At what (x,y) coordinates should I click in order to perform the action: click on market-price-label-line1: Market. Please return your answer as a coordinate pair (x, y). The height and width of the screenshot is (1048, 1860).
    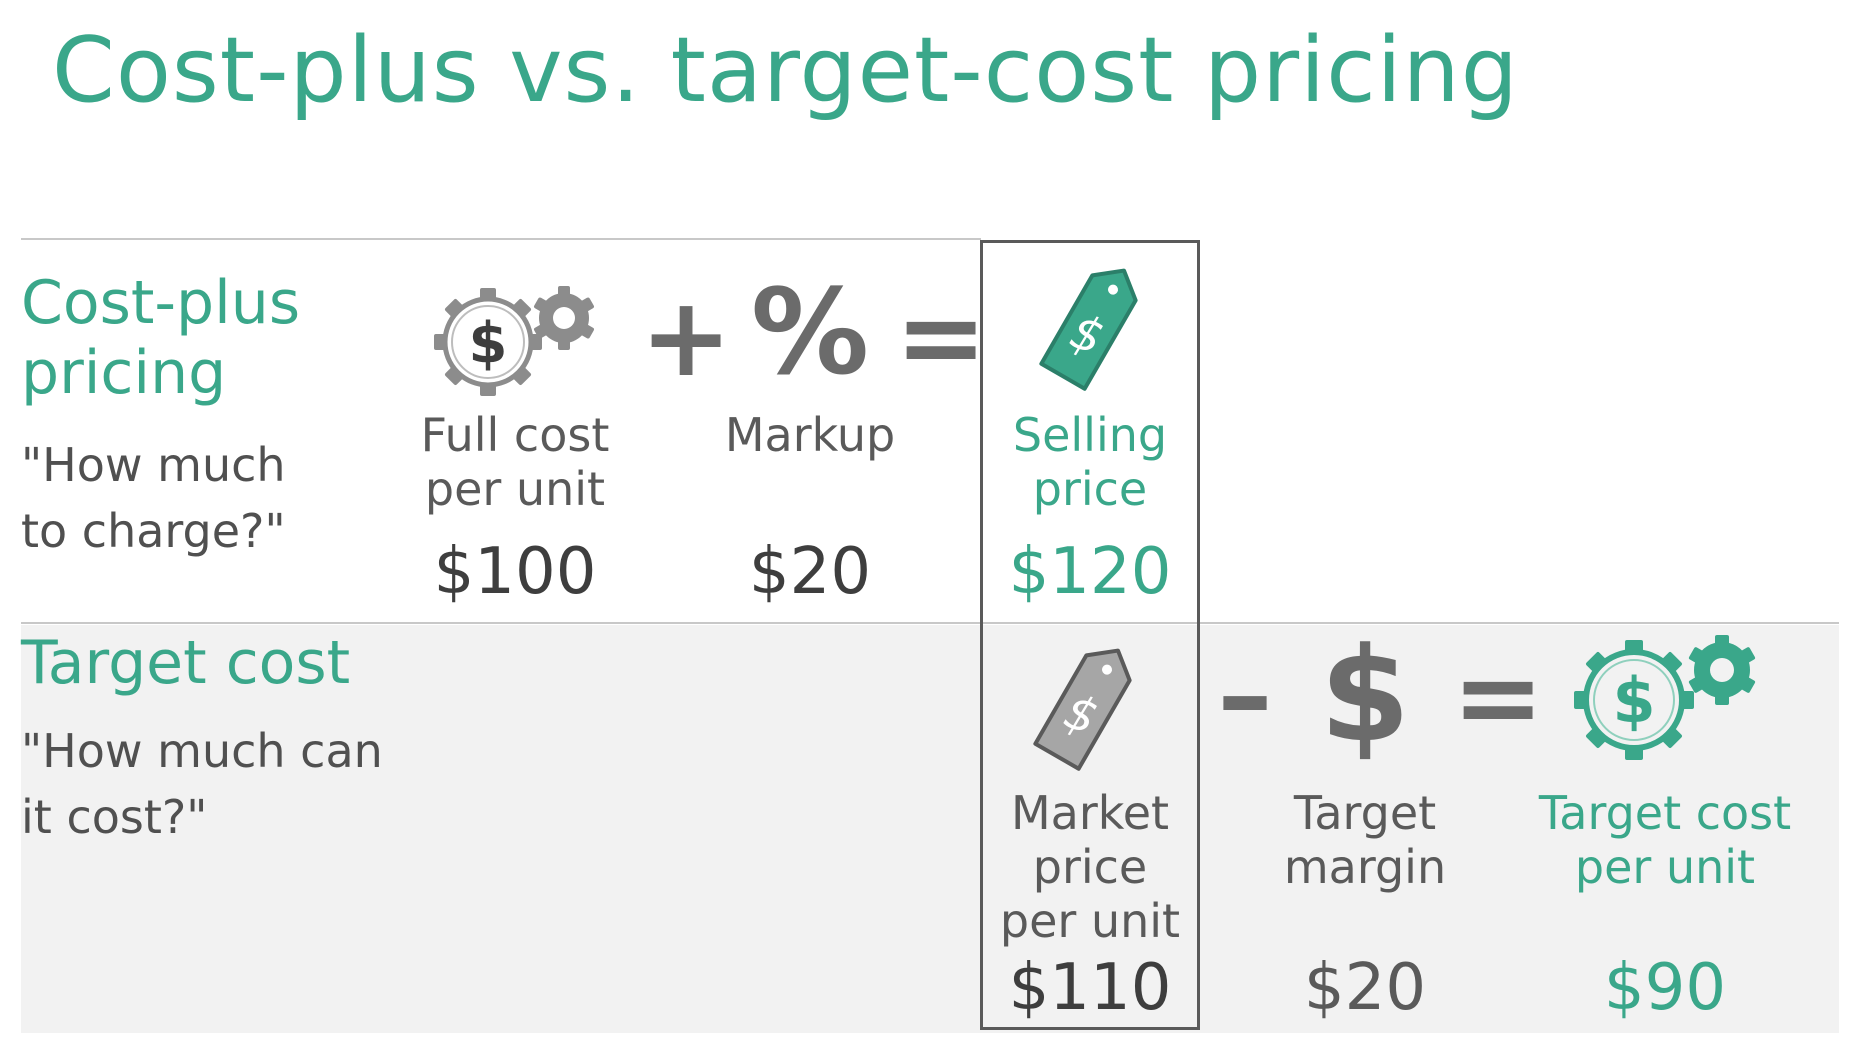
    Looking at the image, I should click on (1090, 813).